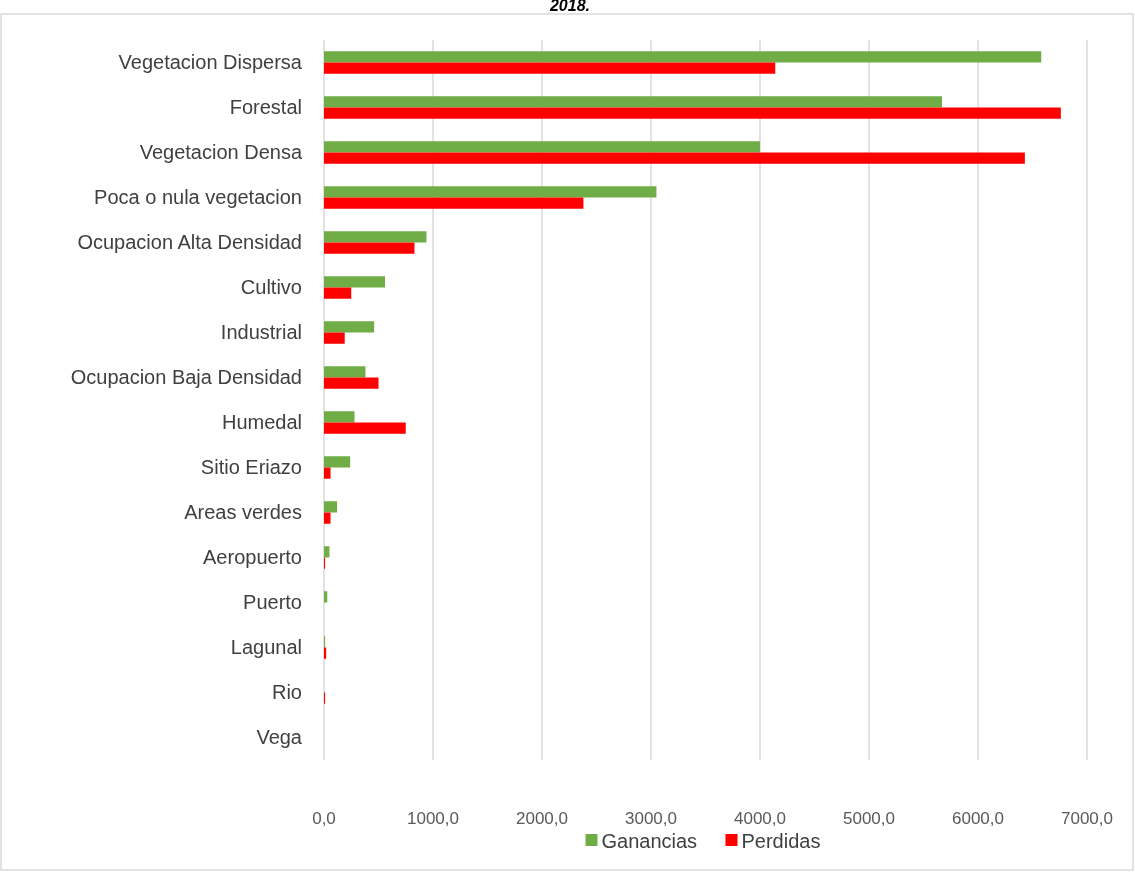 The width and height of the screenshot is (1135, 872). What do you see at coordinates (265, 106) in the screenshot?
I see `y-tick-label: Forestal` at bounding box center [265, 106].